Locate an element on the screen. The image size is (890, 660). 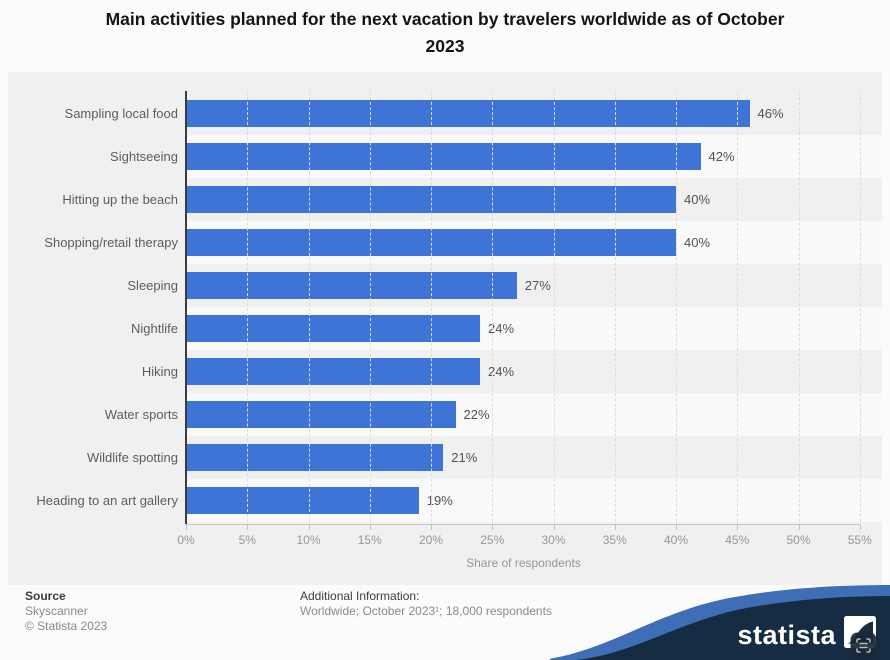
category-label: Sleeping is located at coordinates (152, 285).